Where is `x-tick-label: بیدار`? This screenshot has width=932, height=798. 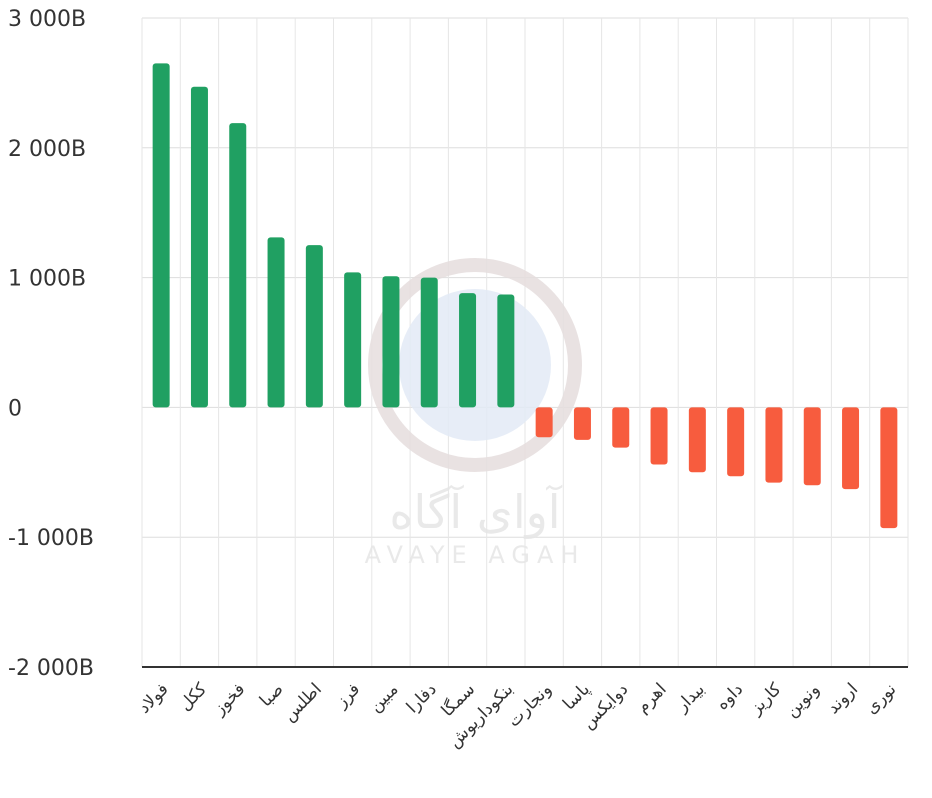 x-tick-label: بیدار is located at coordinates (690, 697).